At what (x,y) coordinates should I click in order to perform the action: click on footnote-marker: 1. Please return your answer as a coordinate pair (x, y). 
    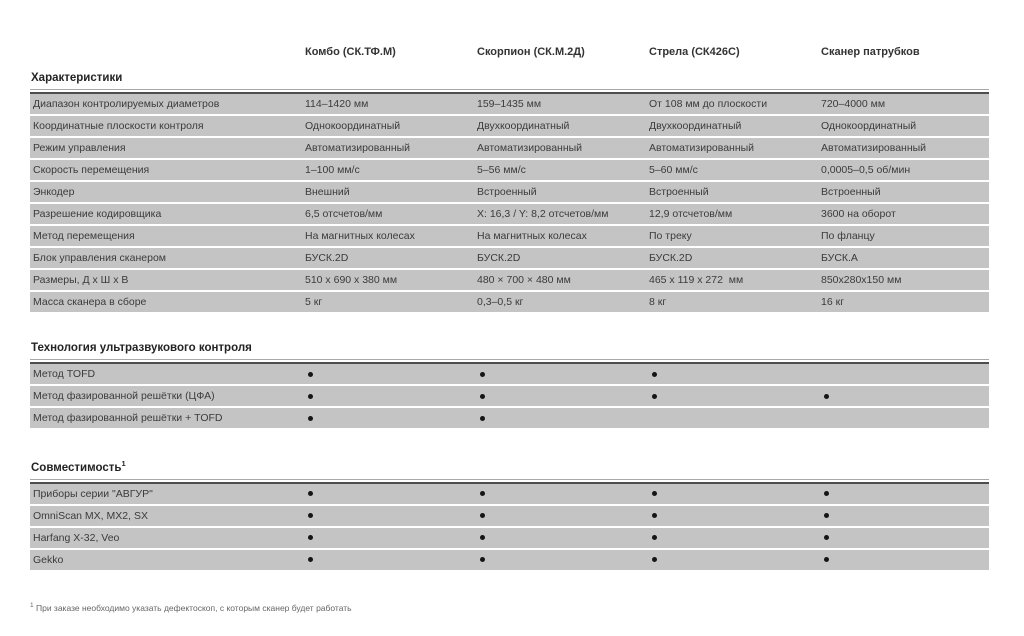
    Looking at the image, I should click on (32, 605).